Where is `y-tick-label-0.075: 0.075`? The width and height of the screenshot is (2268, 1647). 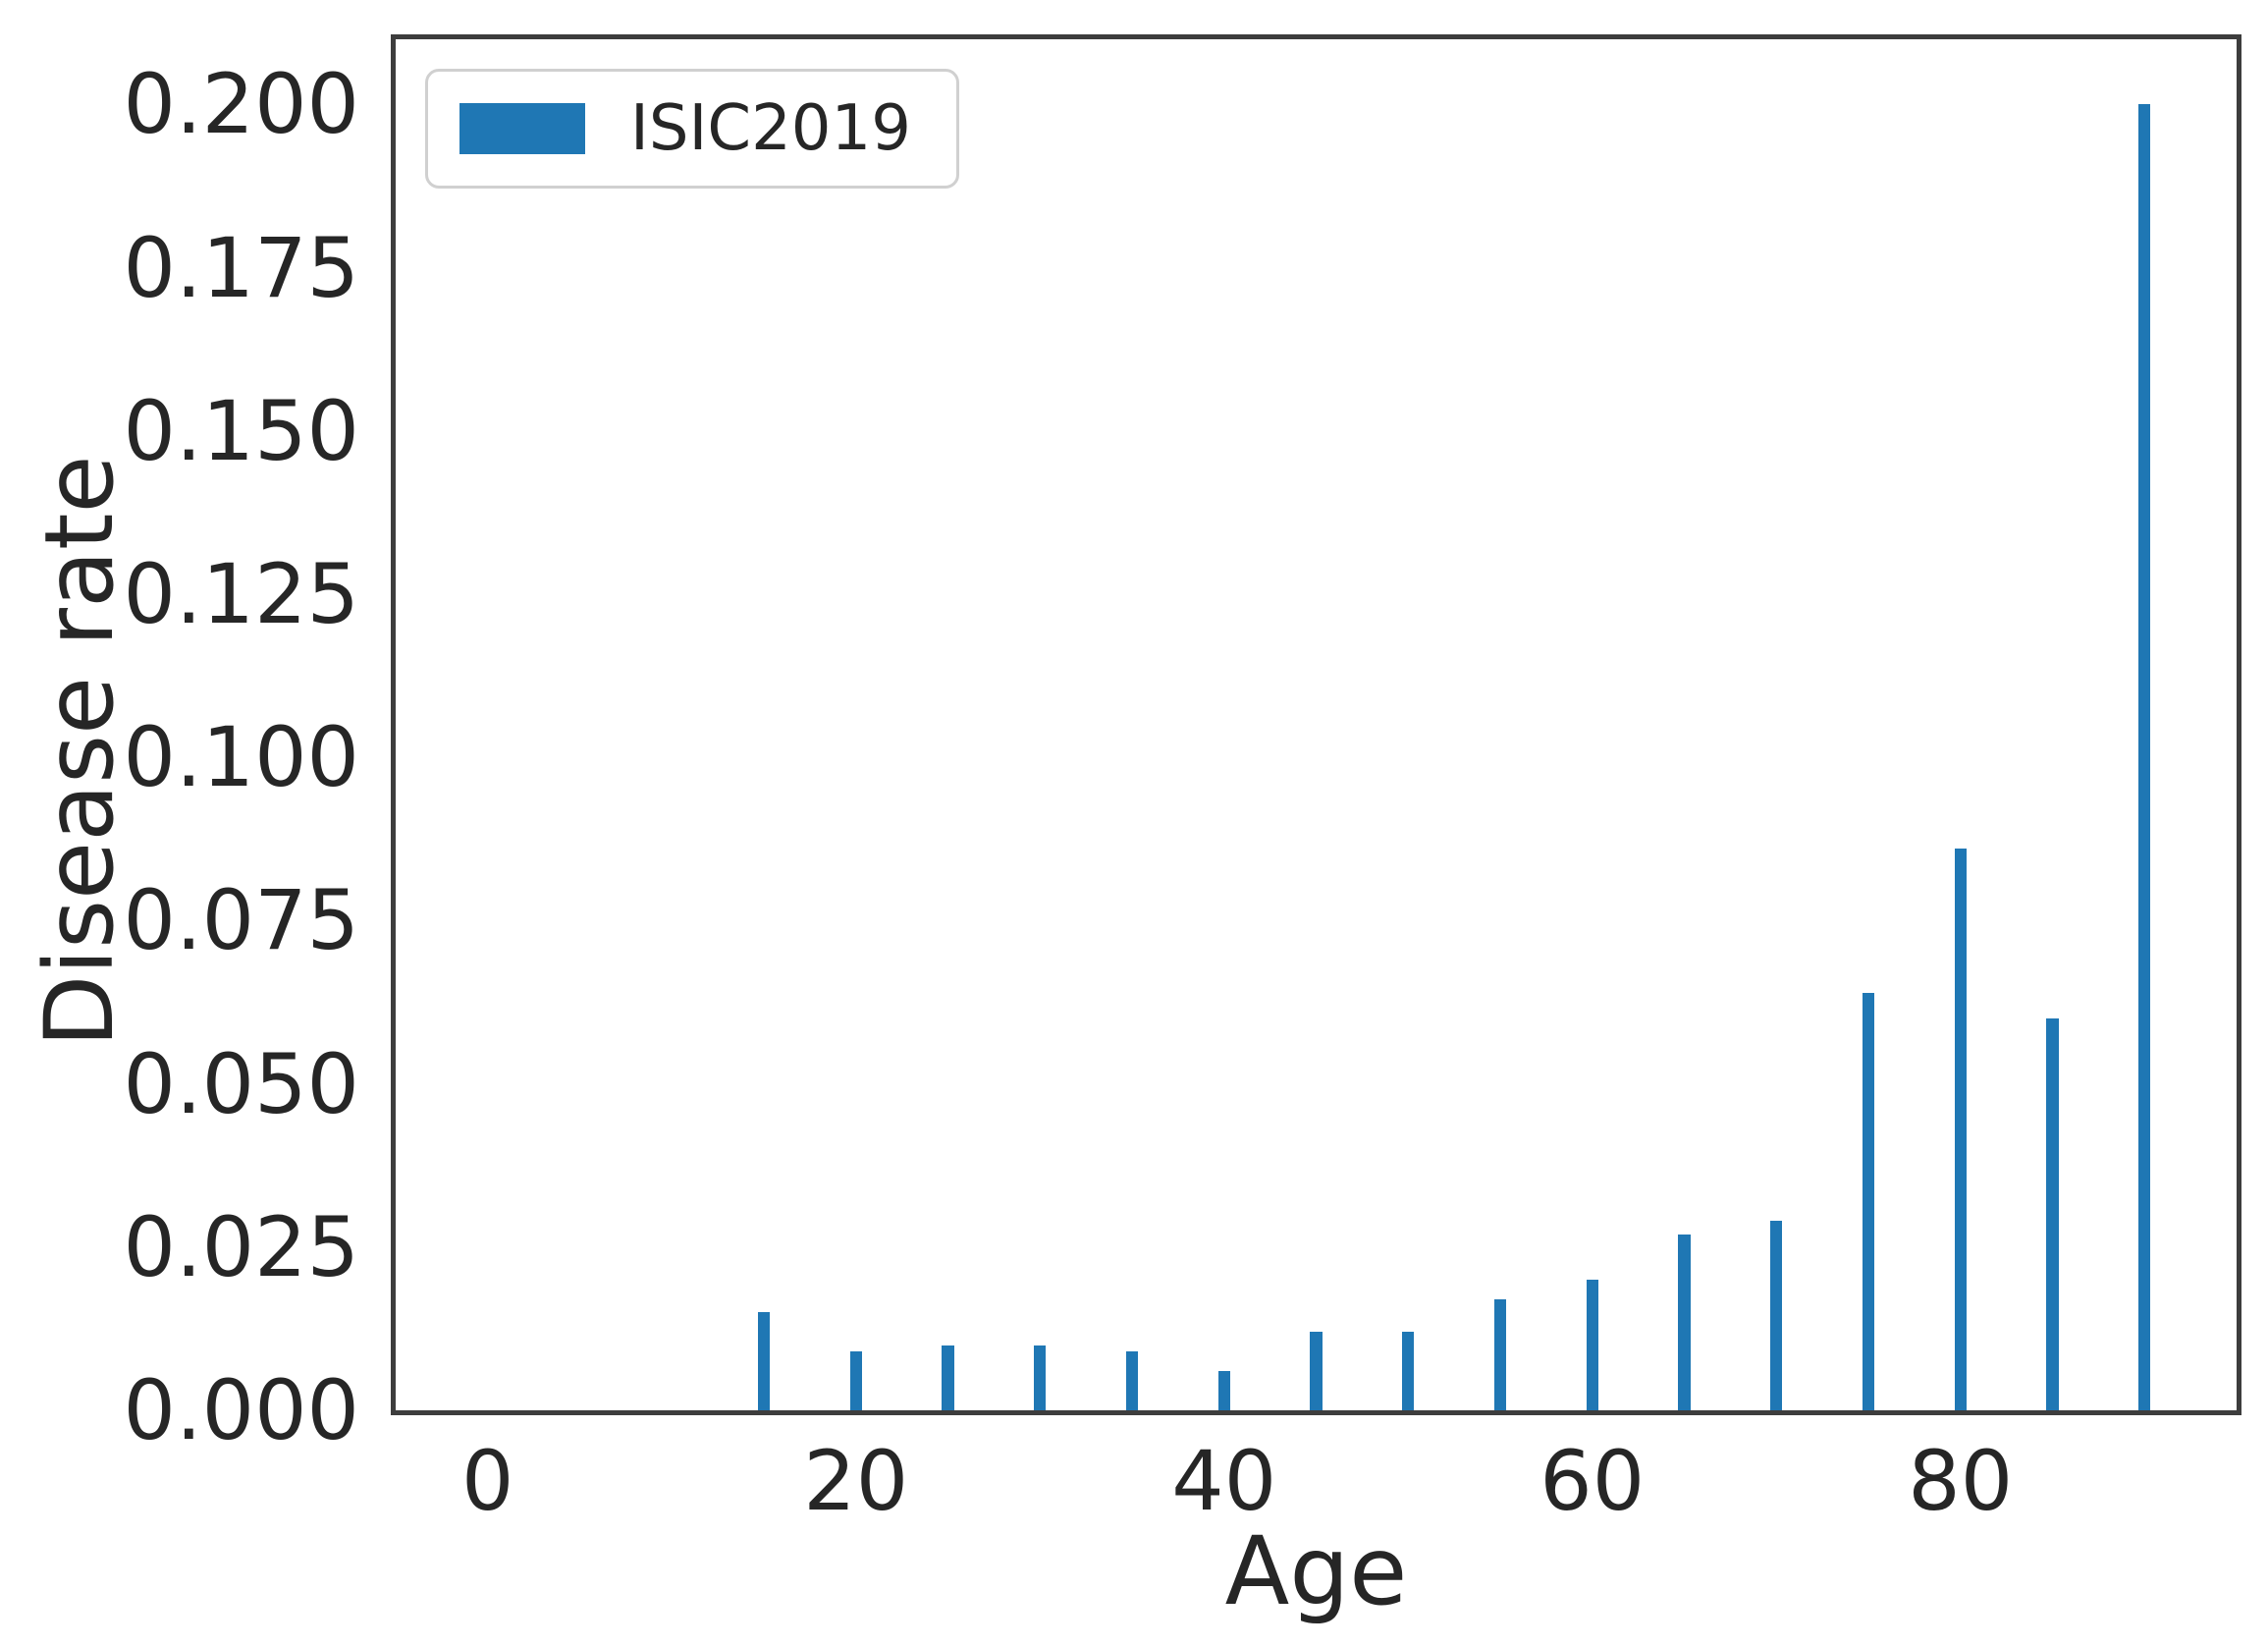 y-tick-label-0.075: 0.075 is located at coordinates (241, 920).